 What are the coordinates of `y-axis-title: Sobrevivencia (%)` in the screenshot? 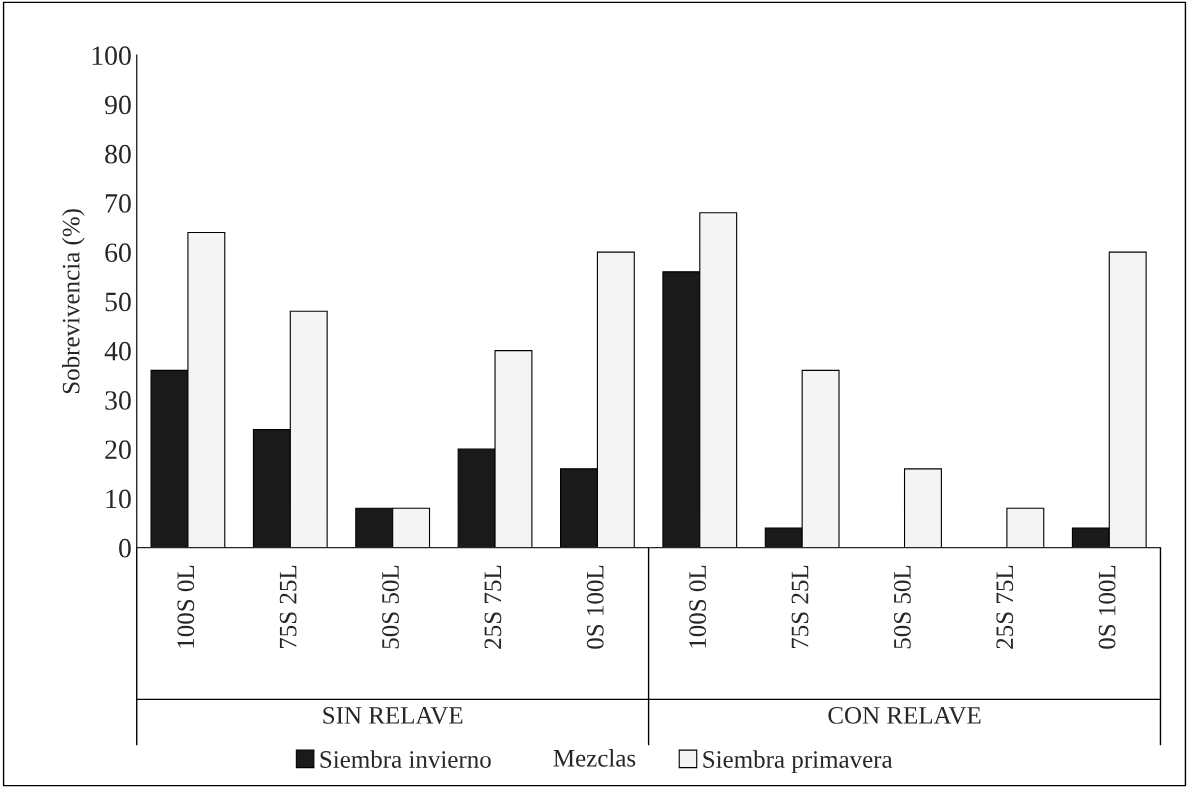 It's located at (73, 301).